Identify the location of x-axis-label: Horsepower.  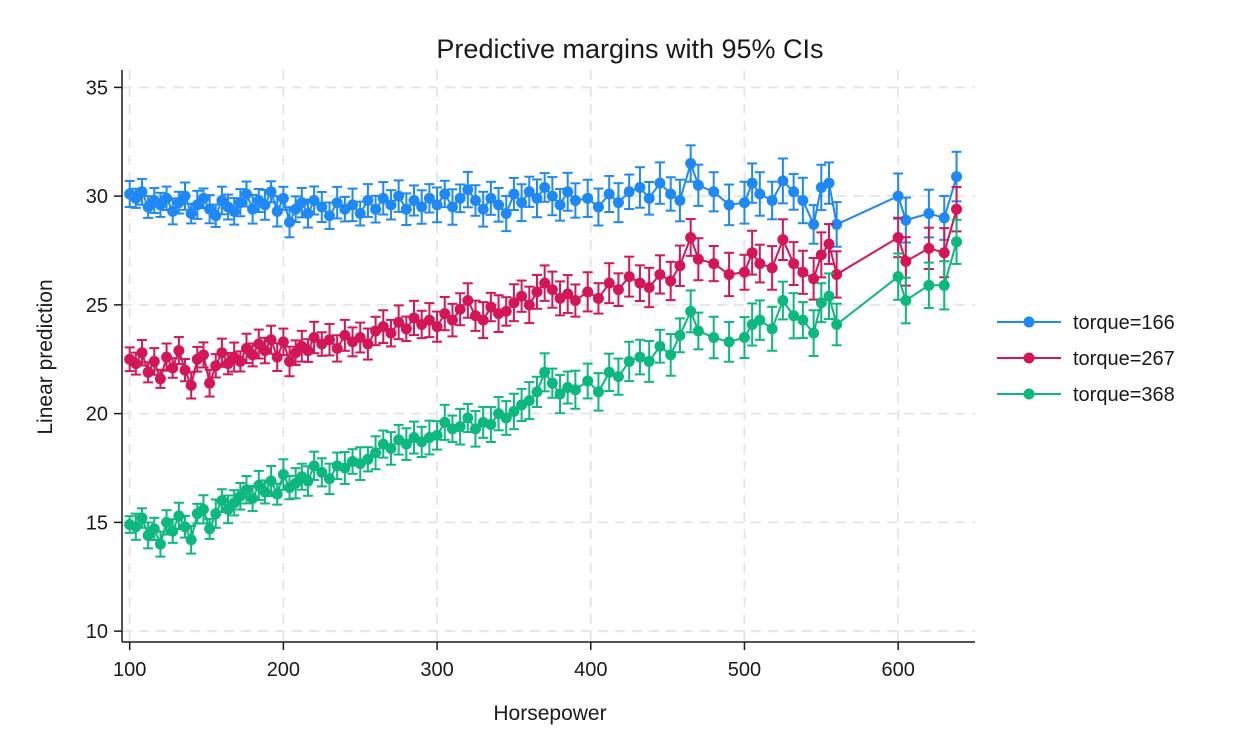
(549, 713).